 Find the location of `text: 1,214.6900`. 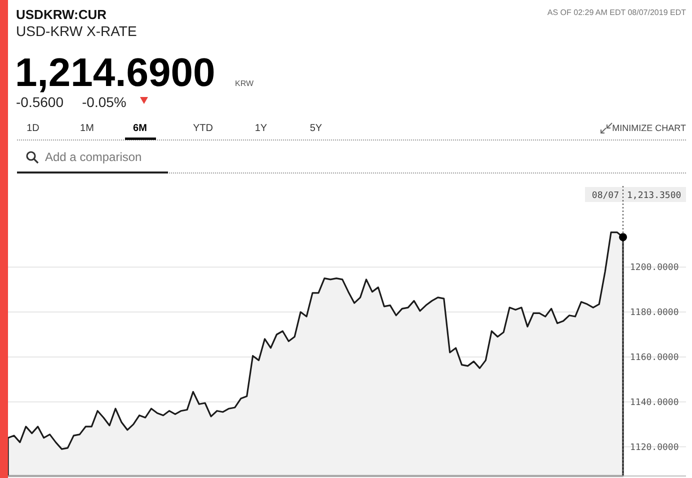

text: 1,214.6900 is located at coordinates (115, 73).